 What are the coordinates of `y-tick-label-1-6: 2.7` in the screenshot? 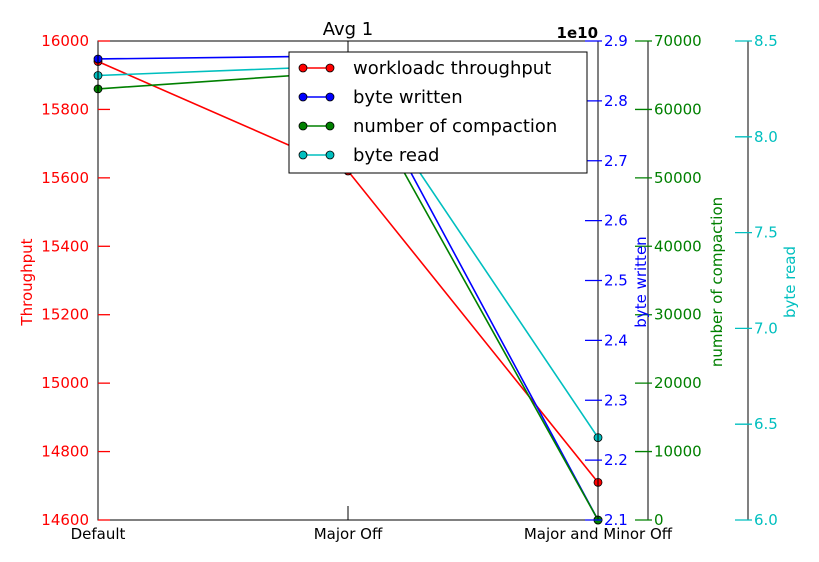 It's located at (616, 161).